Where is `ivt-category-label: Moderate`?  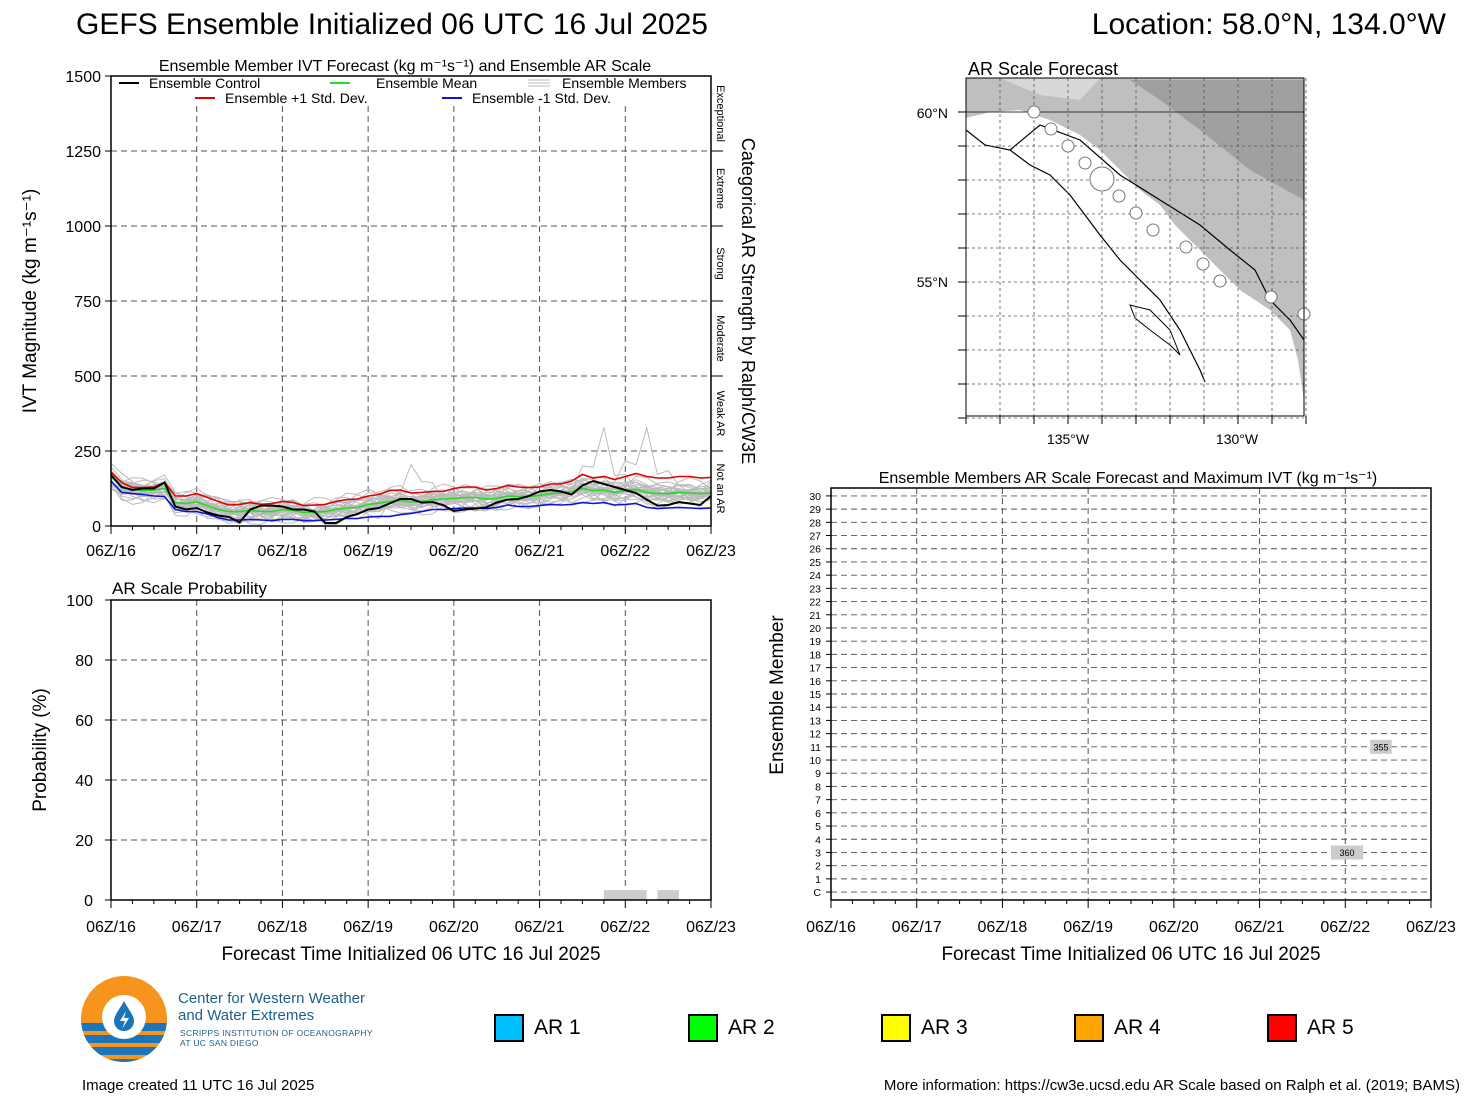
ivt-category-label: Moderate is located at coordinates (720, 338).